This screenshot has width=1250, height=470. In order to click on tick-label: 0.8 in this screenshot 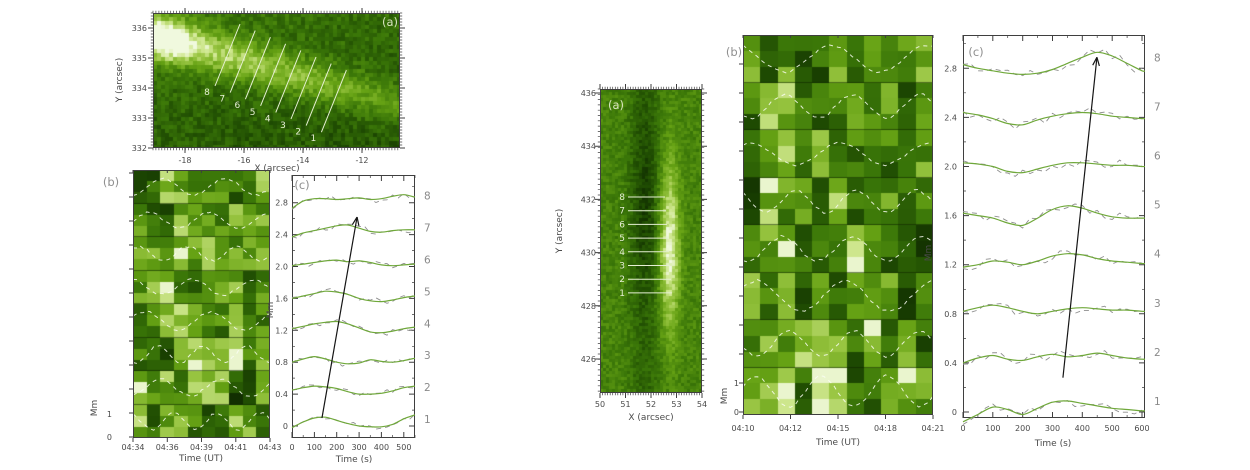, I will do `click(281, 362)`.